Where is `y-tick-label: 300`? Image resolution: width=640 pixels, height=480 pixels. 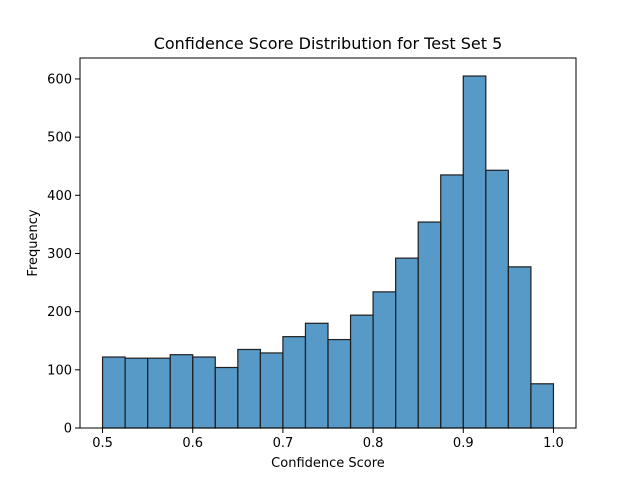 y-tick-label: 300 is located at coordinates (59, 254).